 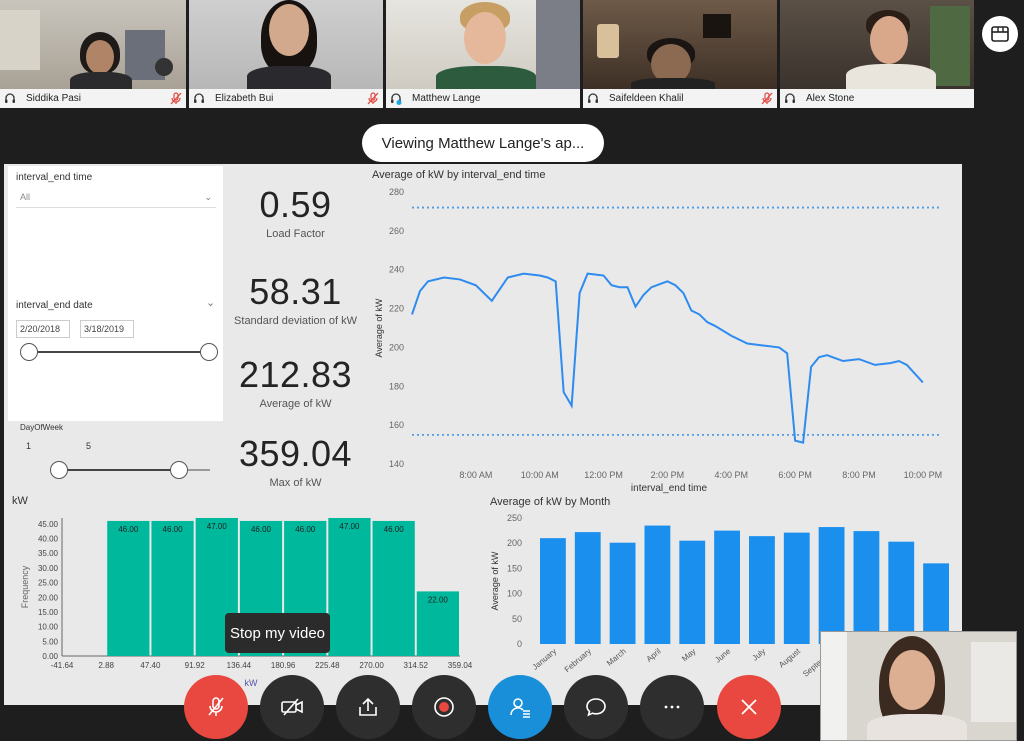 What do you see at coordinates (517, 619) in the screenshot?
I see `y-tick-label: 50` at bounding box center [517, 619].